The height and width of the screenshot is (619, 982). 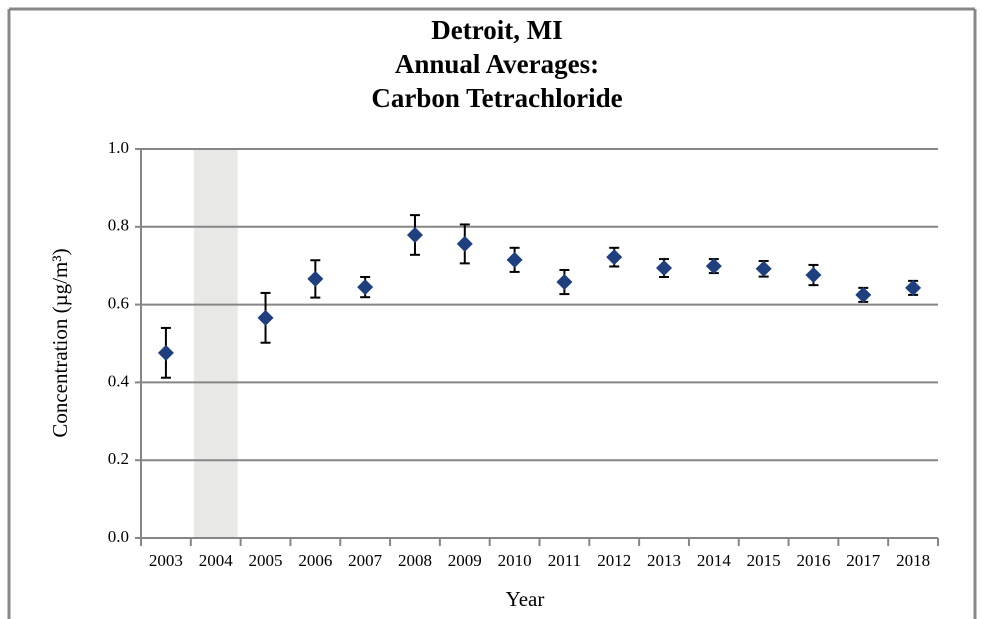 I want to click on x-tick-label: 2010, so click(x=515, y=560).